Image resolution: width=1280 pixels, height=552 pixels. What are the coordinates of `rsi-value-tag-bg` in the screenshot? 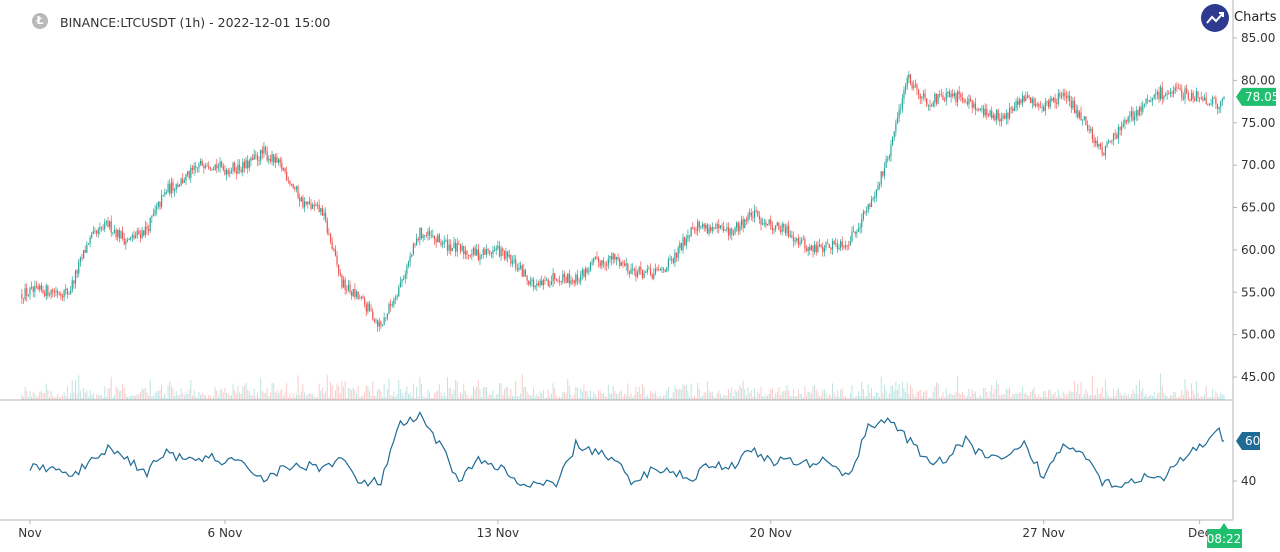 It's located at (1248, 441).